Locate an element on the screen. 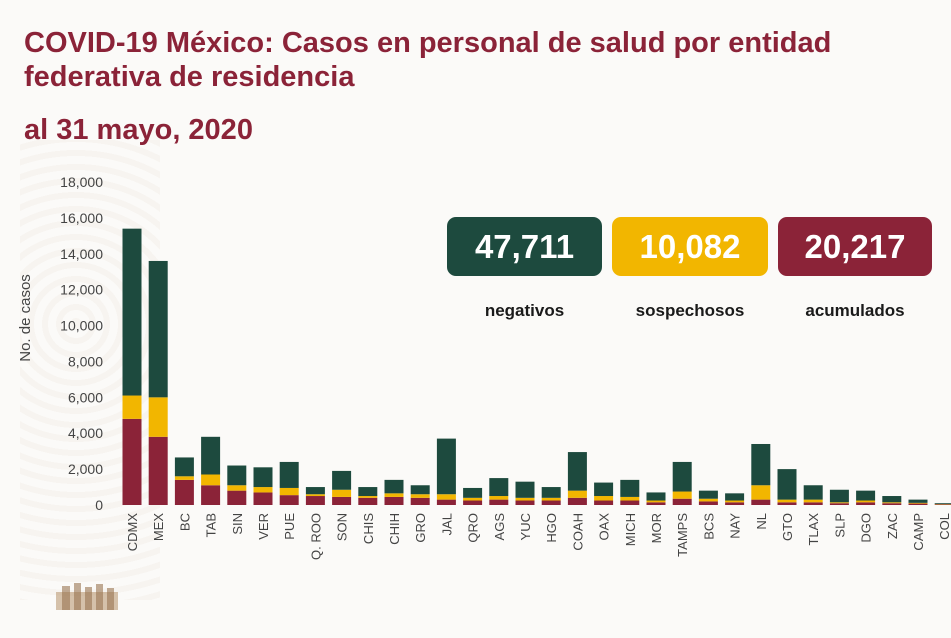 The image size is (951, 638). sospechosos-value: 10,082 is located at coordinates (690, 246).